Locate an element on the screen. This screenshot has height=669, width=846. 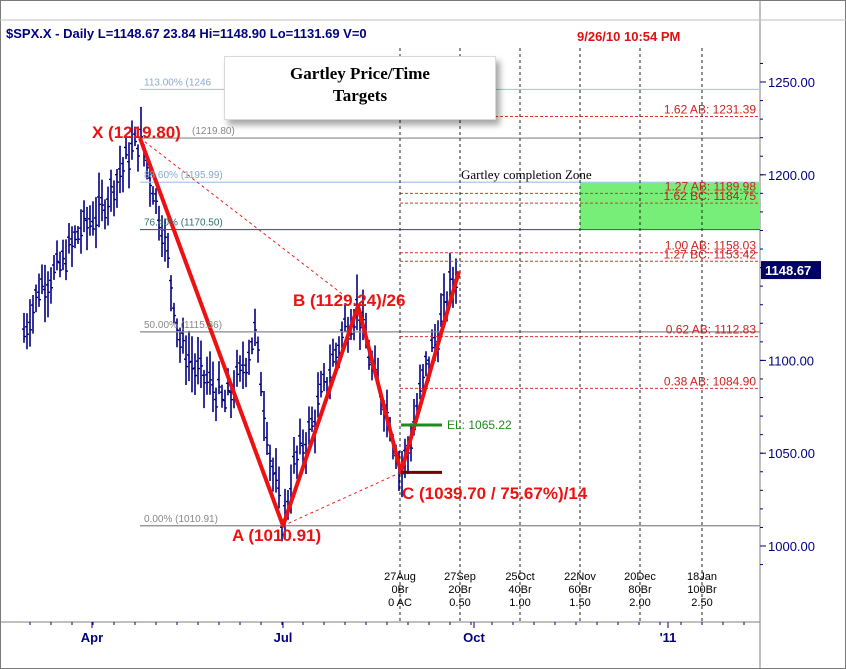
fib-label: (1219.80) is located at coordinates (213, 131).